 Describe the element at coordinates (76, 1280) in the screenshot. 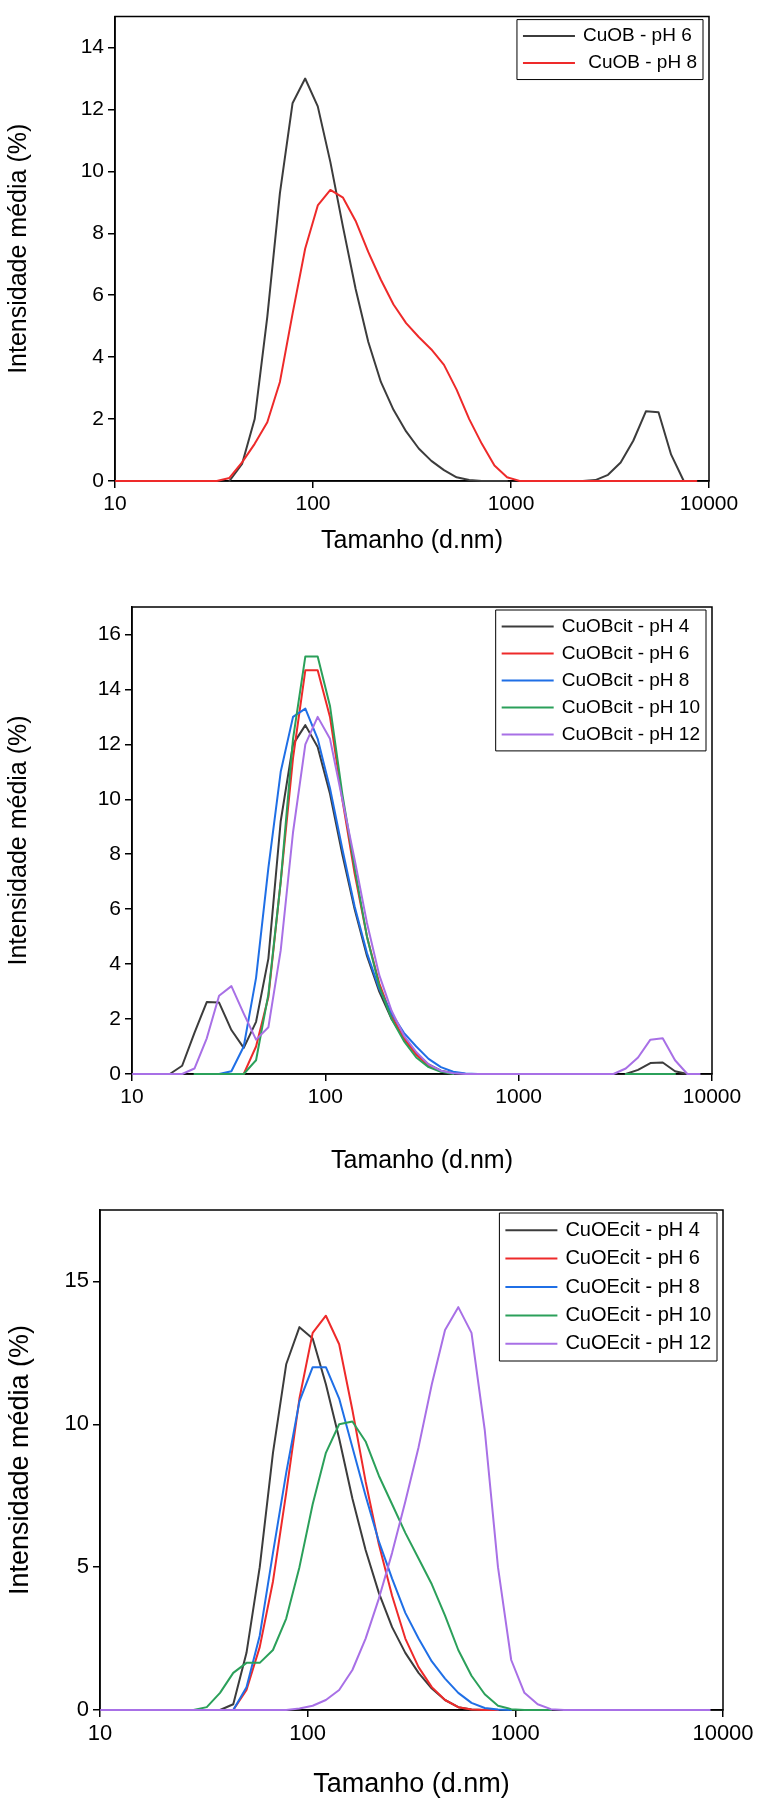

I see `y-tick-label: 15` at that location.